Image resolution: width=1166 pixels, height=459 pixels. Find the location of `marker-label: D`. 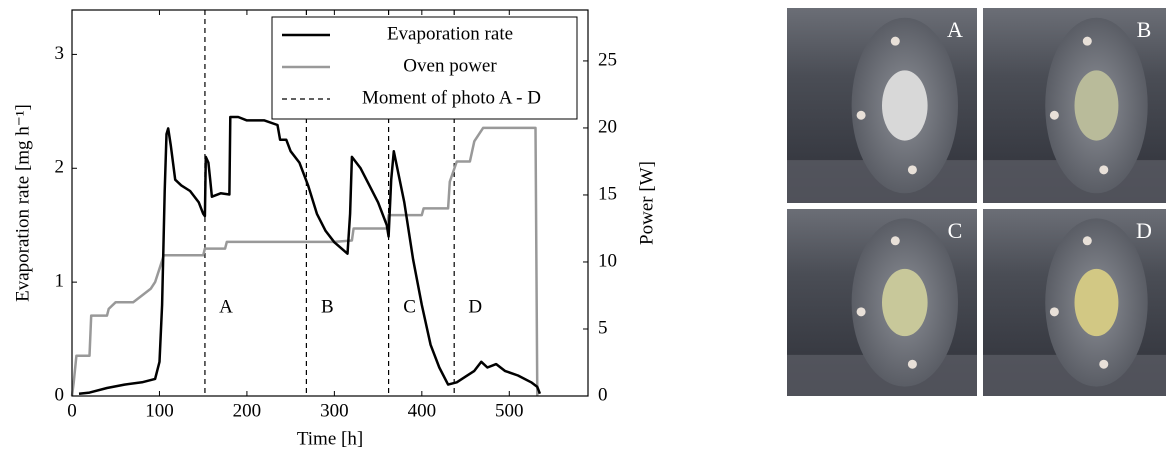

marker-label: D is located at coordinates (475, 306).